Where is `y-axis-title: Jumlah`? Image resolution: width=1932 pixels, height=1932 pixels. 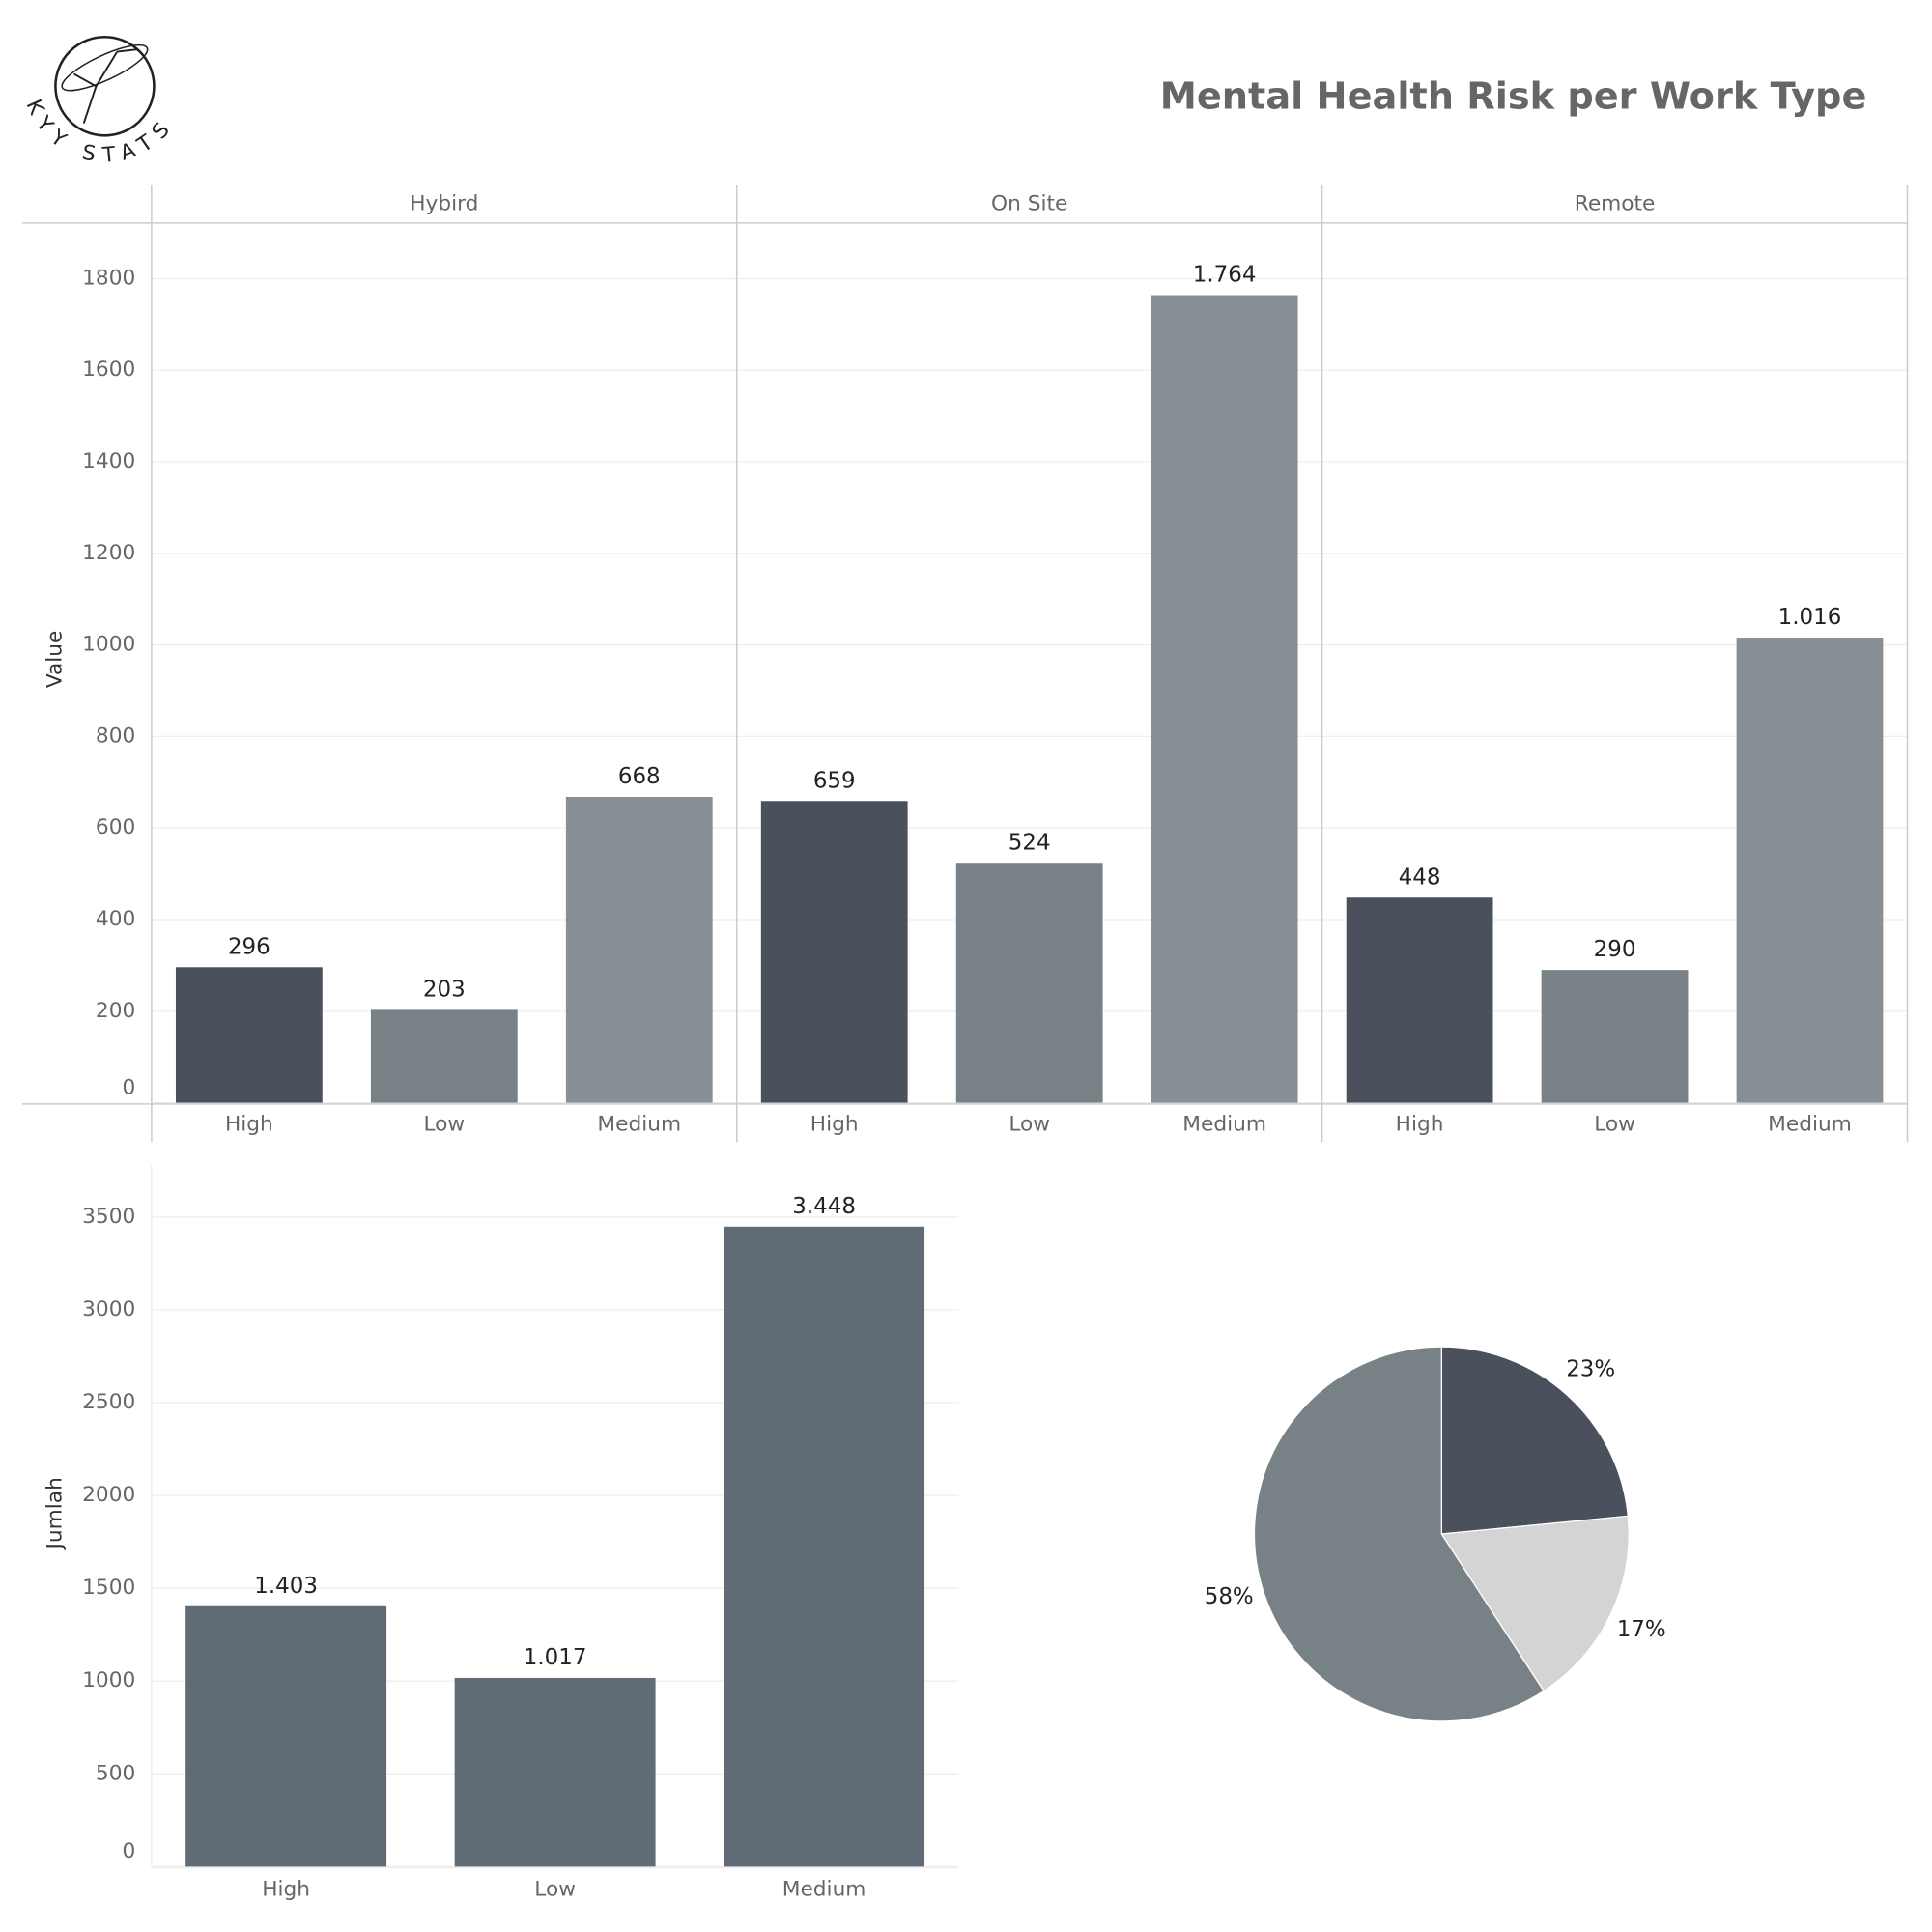 y-axis-title: Jumlah is located at coordinates (55, 1513).